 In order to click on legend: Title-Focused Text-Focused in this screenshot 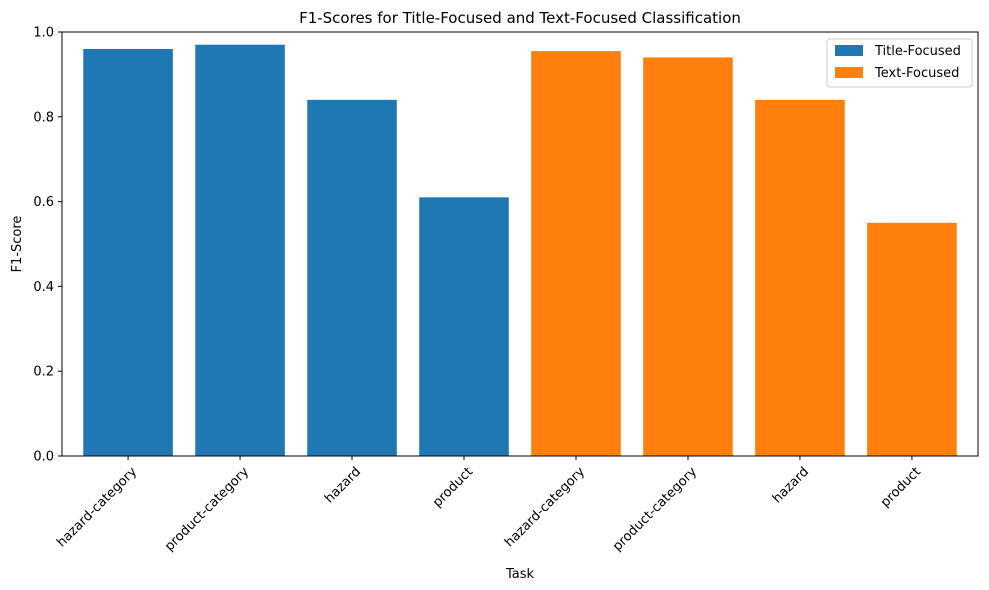, I will do `click(899, 63)`.